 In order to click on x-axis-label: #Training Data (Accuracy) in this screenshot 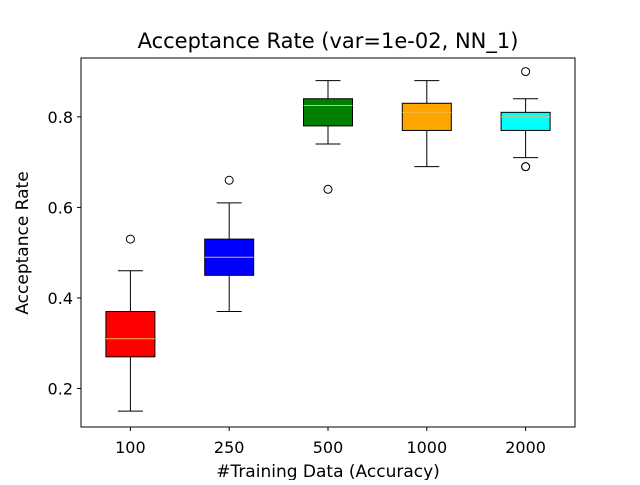, I will do `click(328, 471)`.